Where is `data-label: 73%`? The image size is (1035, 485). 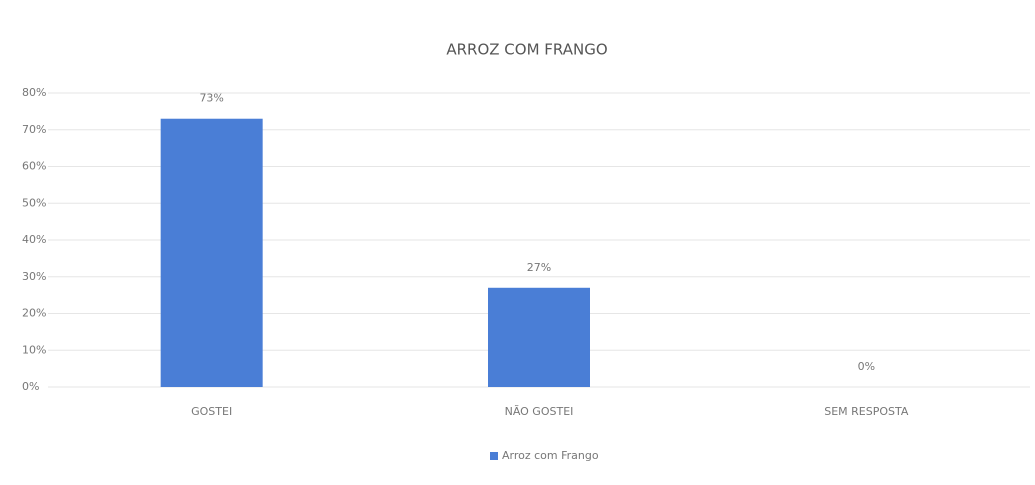 data-label: 73% is located at coordinates (211, 98).